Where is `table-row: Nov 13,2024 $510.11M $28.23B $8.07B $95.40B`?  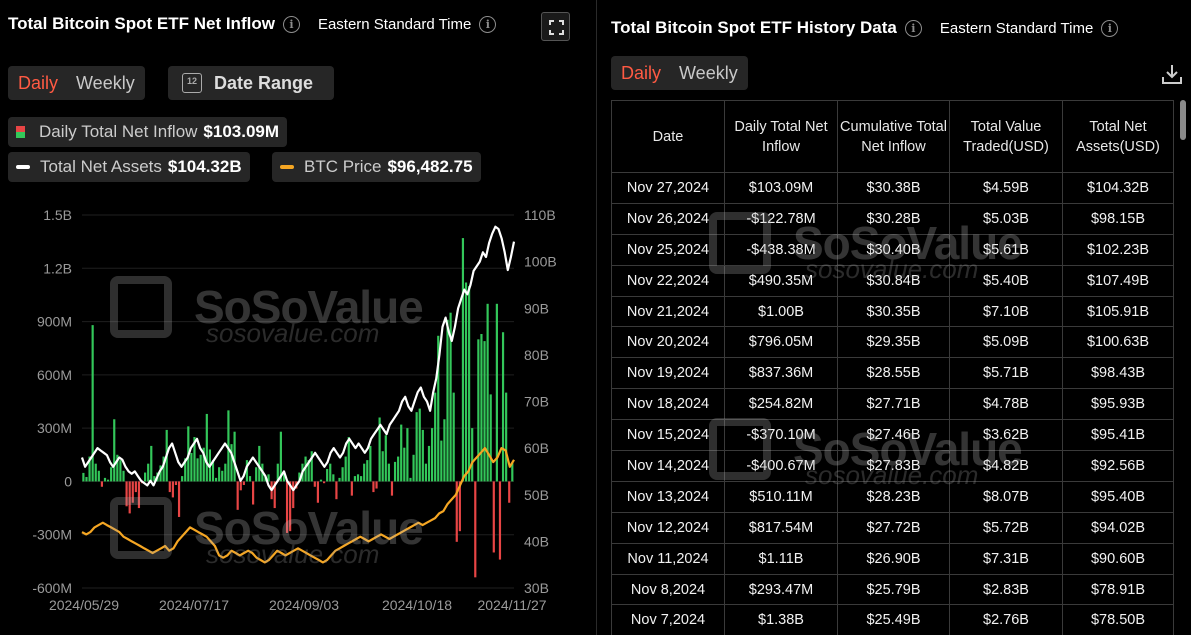
table-row: Nov 13,2024 $510.11M $28.23B $8.07B $95.40B is located at coordinates (892, 497).